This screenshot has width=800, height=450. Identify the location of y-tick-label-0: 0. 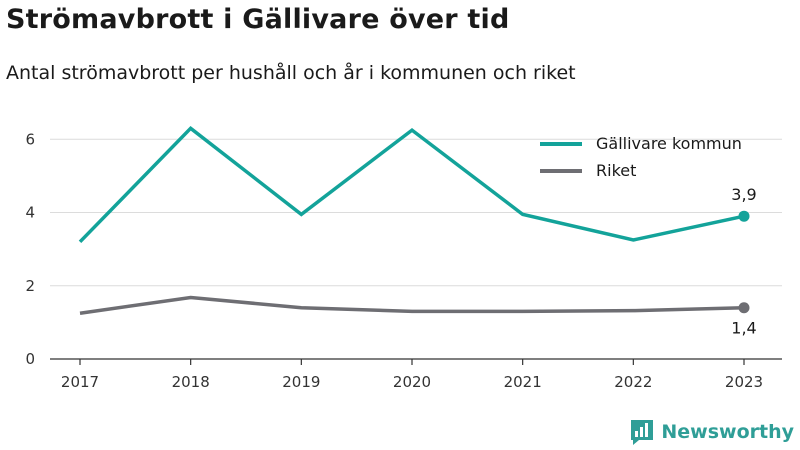
(30, 359).